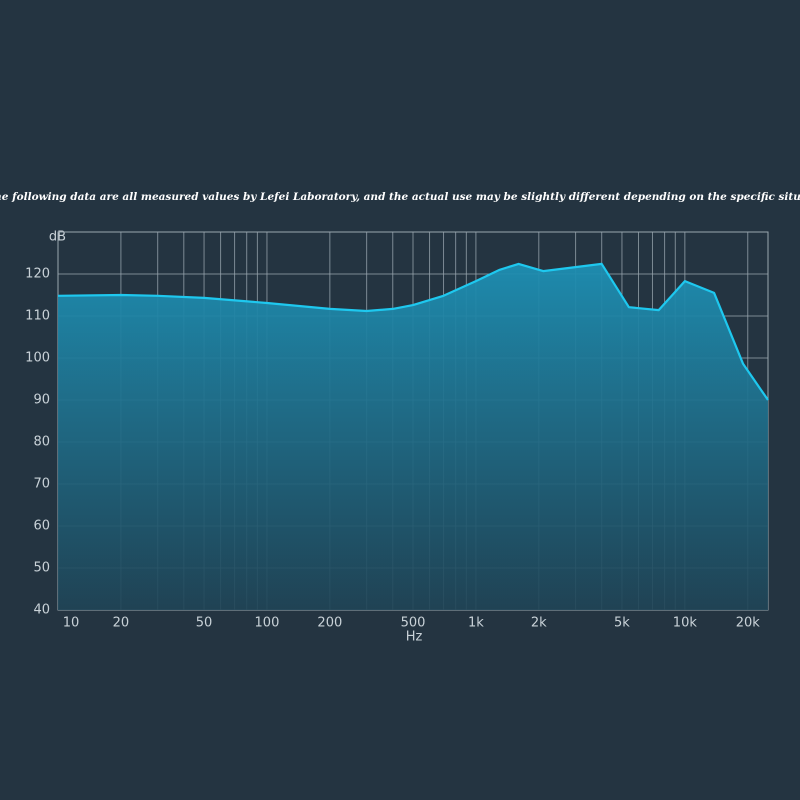 The image size is (800, 800). What do you see at coordinates (267, 623) in the screenshot?
I see `x-tick-label: 100` at bounding box center [267, 623].